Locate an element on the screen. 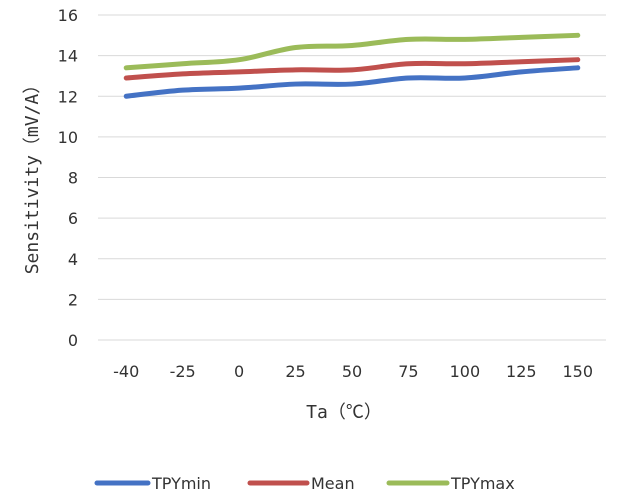  x-tick-label: 50 is located at coordinates (352, 371).